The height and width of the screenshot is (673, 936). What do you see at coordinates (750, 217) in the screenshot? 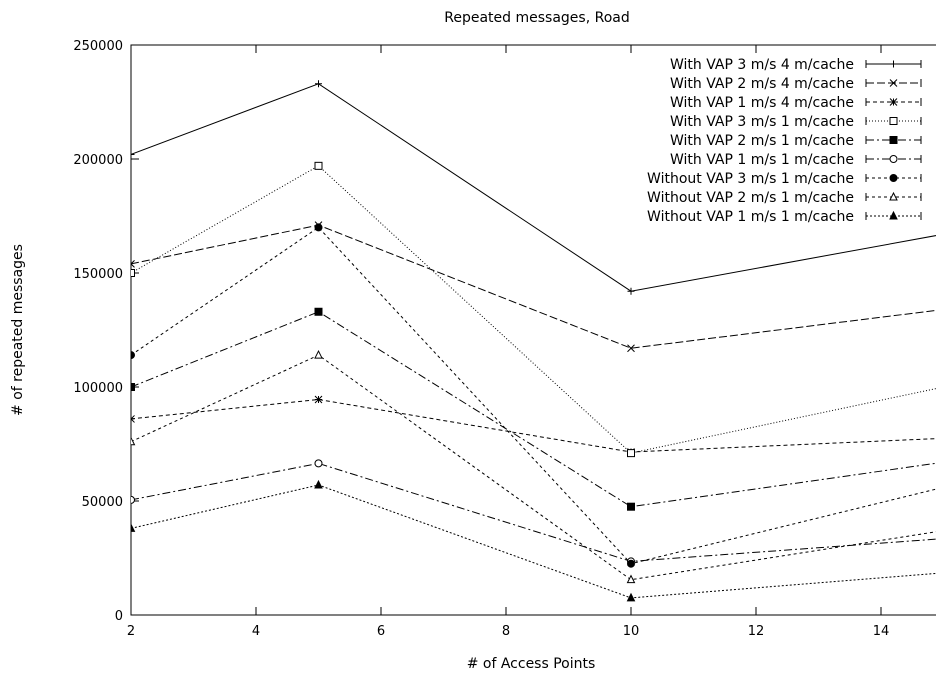
I see `legend-label: Without VAP 1 m/s 1 m/cache` at bounding box center [750, 217].